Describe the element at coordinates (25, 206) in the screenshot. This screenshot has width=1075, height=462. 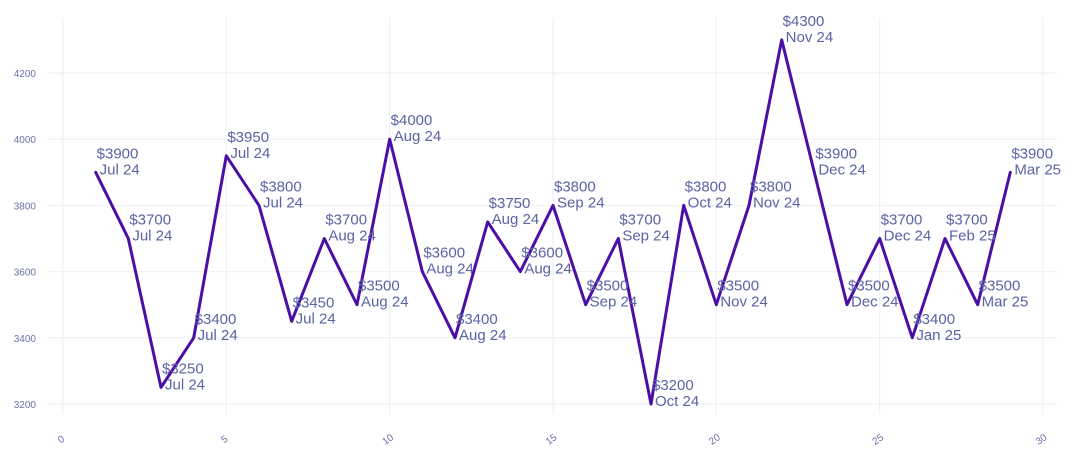
I see `y-tick-label: 3800` at that location.